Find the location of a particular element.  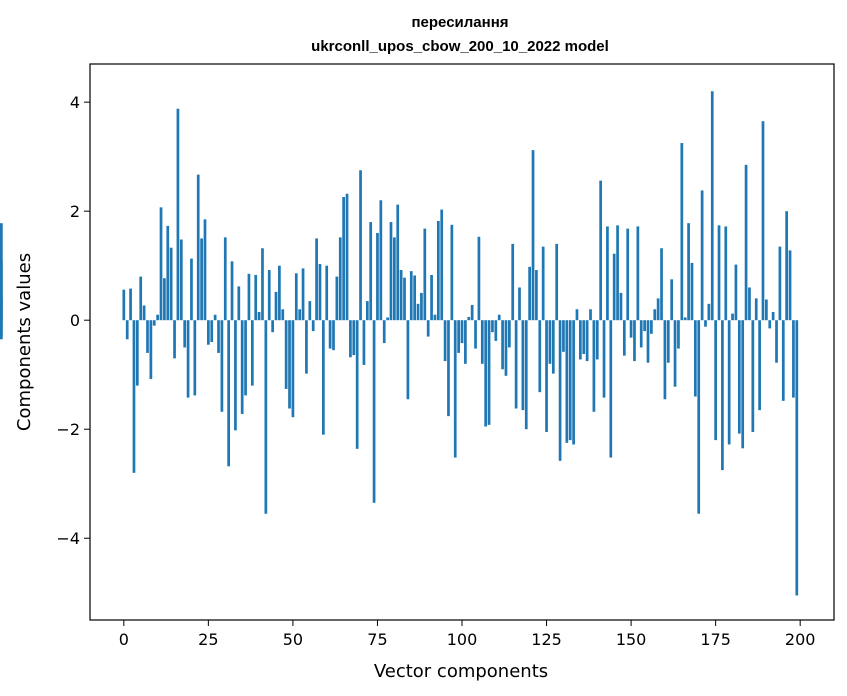

y-axis-ticks: 4 2 0 −2 −4 is located at coordinates (73, 320).